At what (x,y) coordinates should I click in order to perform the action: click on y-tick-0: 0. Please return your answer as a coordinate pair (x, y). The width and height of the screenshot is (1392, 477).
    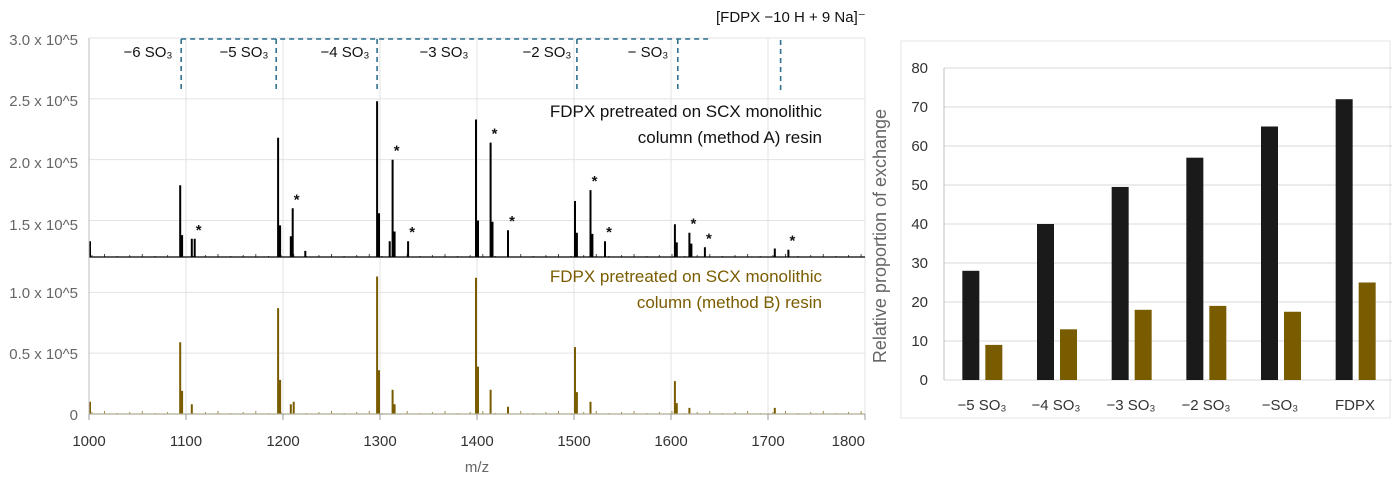
    Looking at the image, I should click on (74, 415).